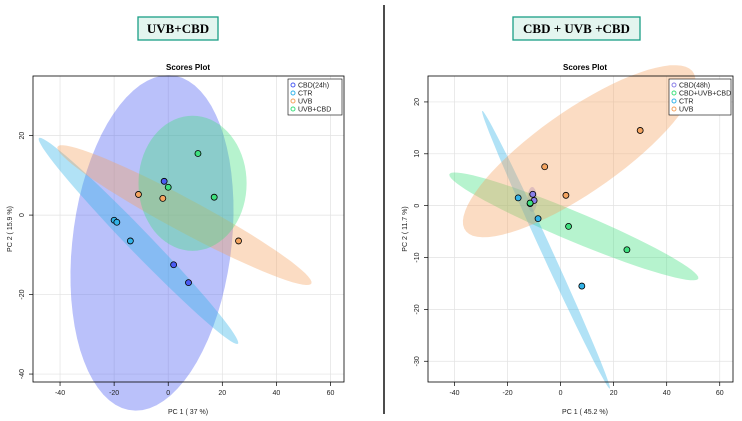 The height and width of the screenshot is (421, 742). Describe the element at coordinates (417, 361) in the screenshot. I see `y-tick-label: -30` at that location.